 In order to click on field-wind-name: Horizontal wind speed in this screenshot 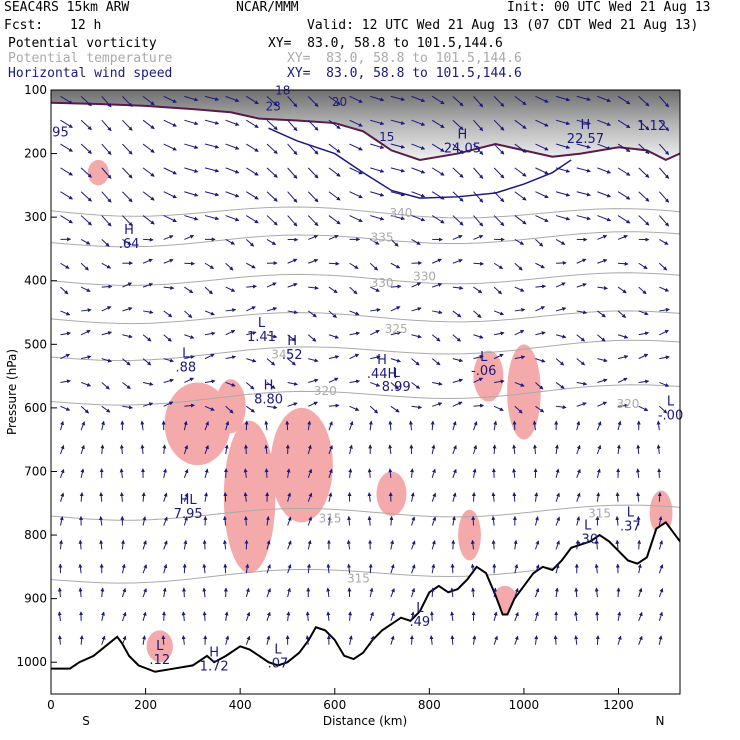, I will do `click(90, 73)`.